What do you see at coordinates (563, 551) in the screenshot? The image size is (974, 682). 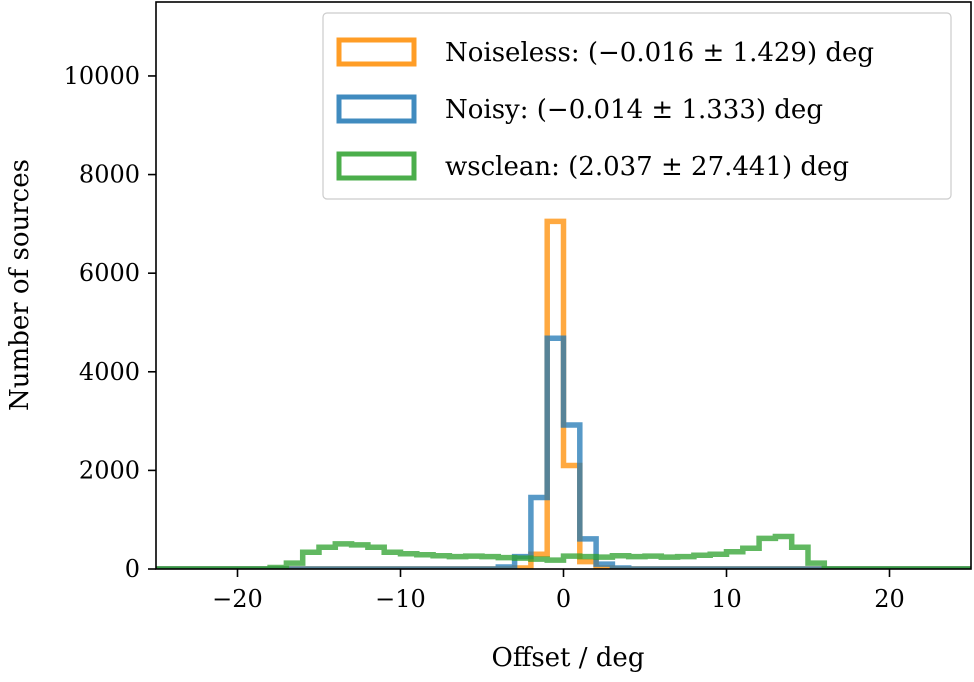 I see `series-2-step-outline` at bounding box center [563, 551].